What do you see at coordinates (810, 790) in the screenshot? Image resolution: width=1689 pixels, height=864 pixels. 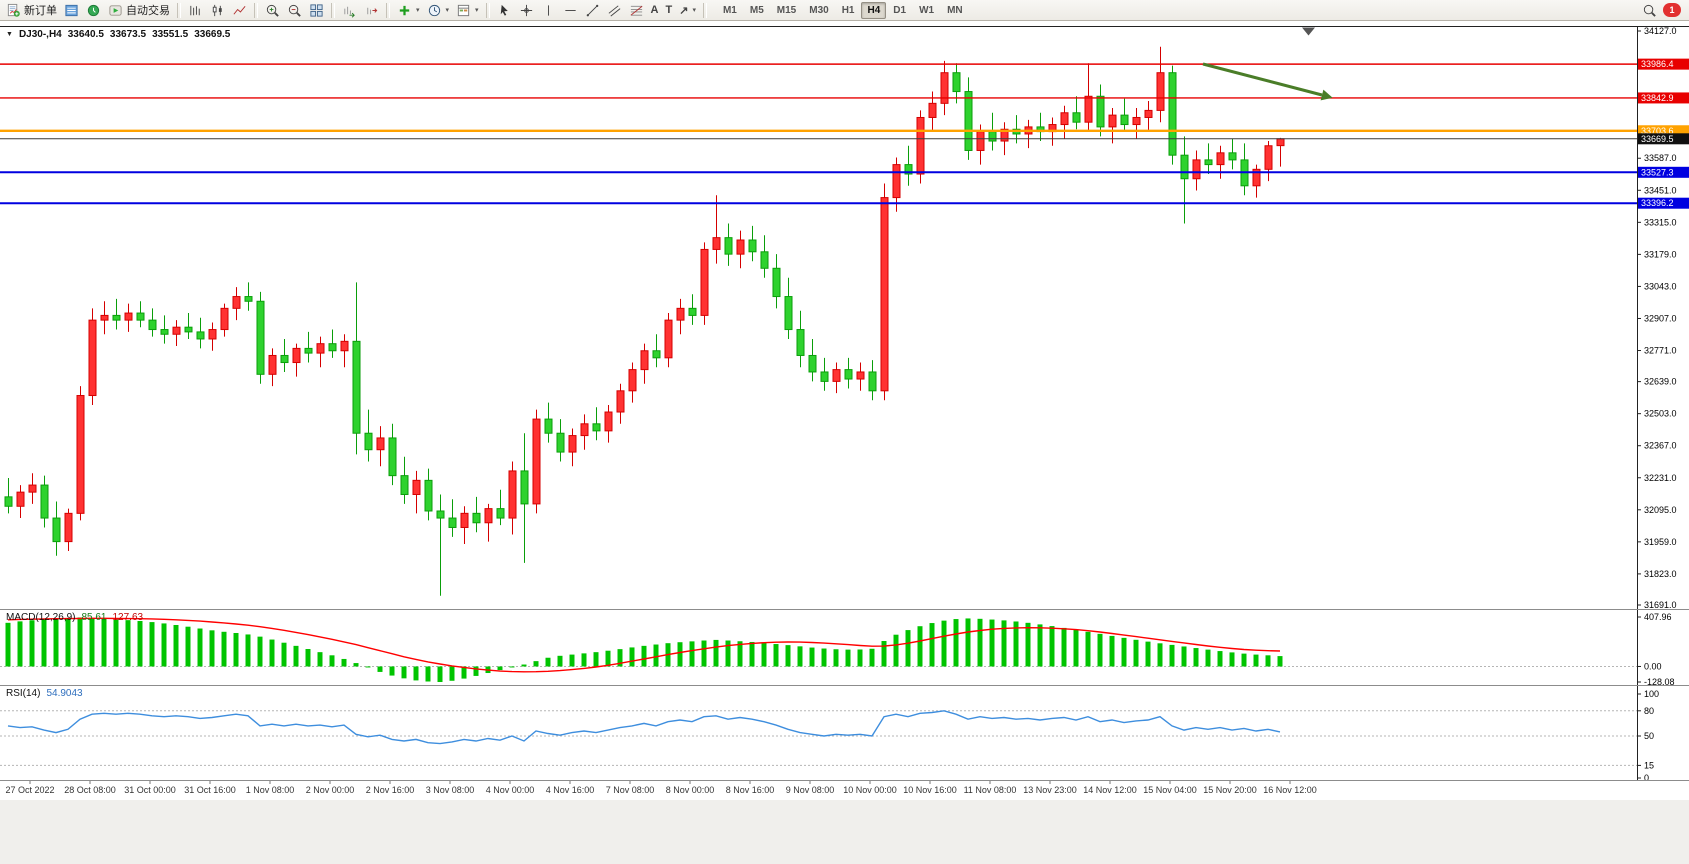 I see `svg-text: 9 Nov 08:00` at bounding box center [810, 790].